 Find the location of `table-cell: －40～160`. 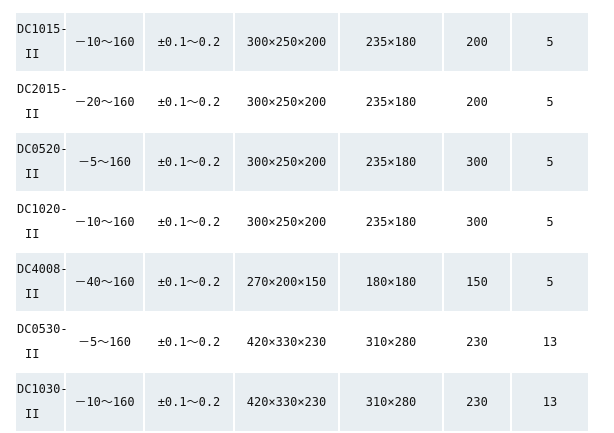

table-cell: －40～160 is located at coordinates (104, 282).